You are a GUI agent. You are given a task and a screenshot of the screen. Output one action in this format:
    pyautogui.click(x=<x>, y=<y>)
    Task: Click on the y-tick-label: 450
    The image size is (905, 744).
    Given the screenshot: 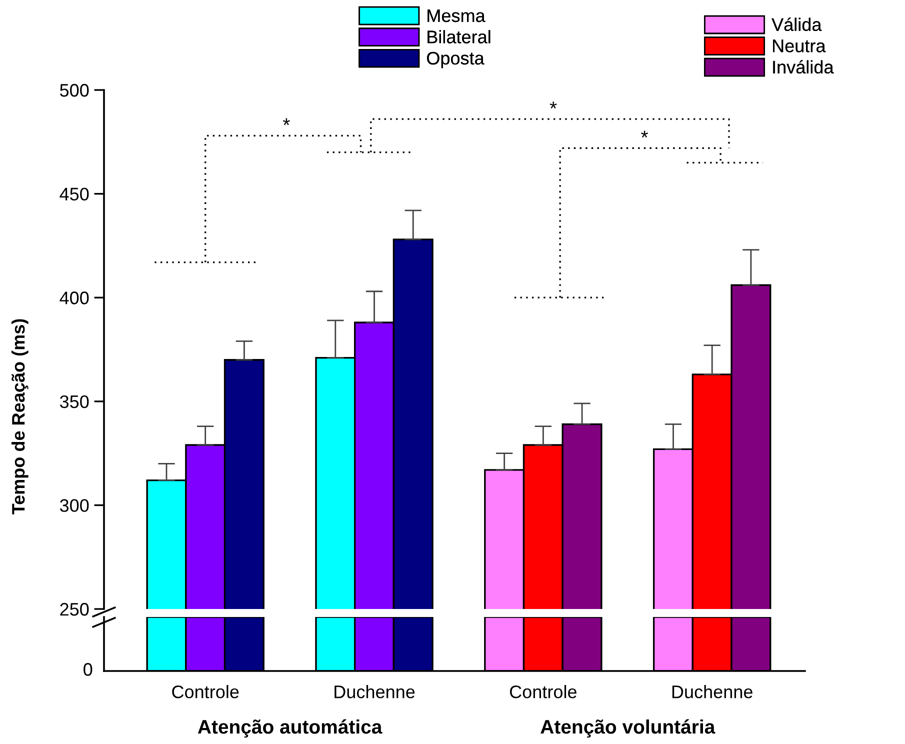 What is the action you would take?
    pyautogui.click(x=74, y=194)
    